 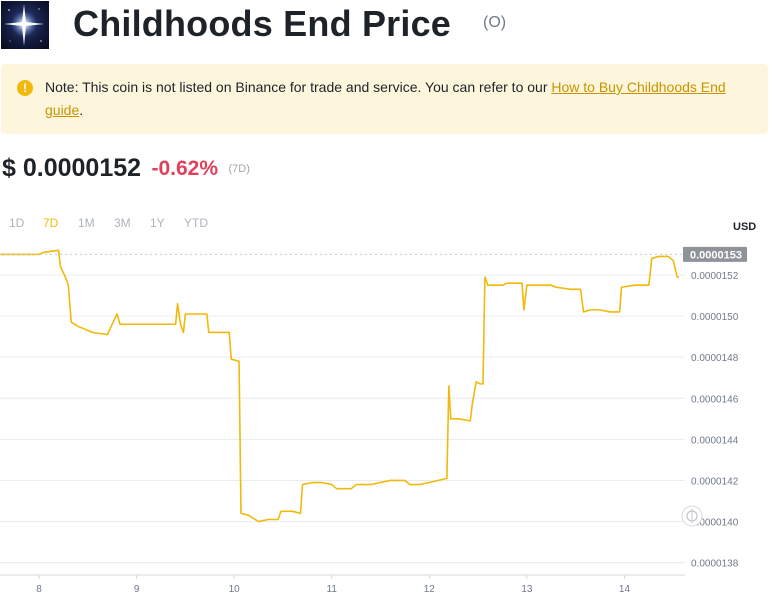 I want to click on coin-symbol: (O), so click(x=495, y=22).